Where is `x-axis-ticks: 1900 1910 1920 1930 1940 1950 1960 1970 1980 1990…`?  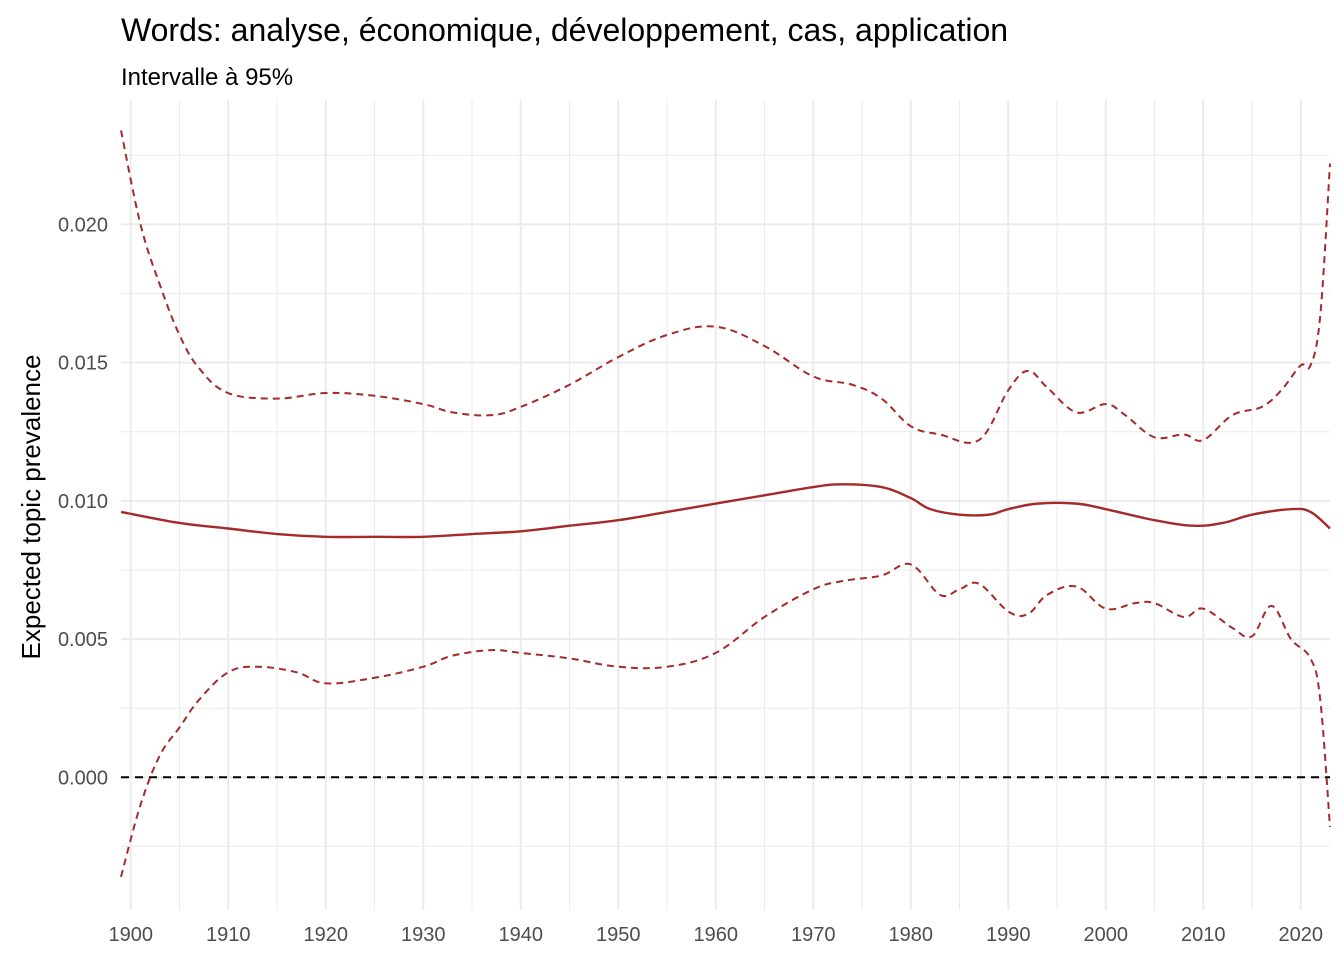 x-axis-ticks: 1900 1910 1920 1930 1940 1950 1960 1970 1980 1990… is located at coordinates (716, 935).